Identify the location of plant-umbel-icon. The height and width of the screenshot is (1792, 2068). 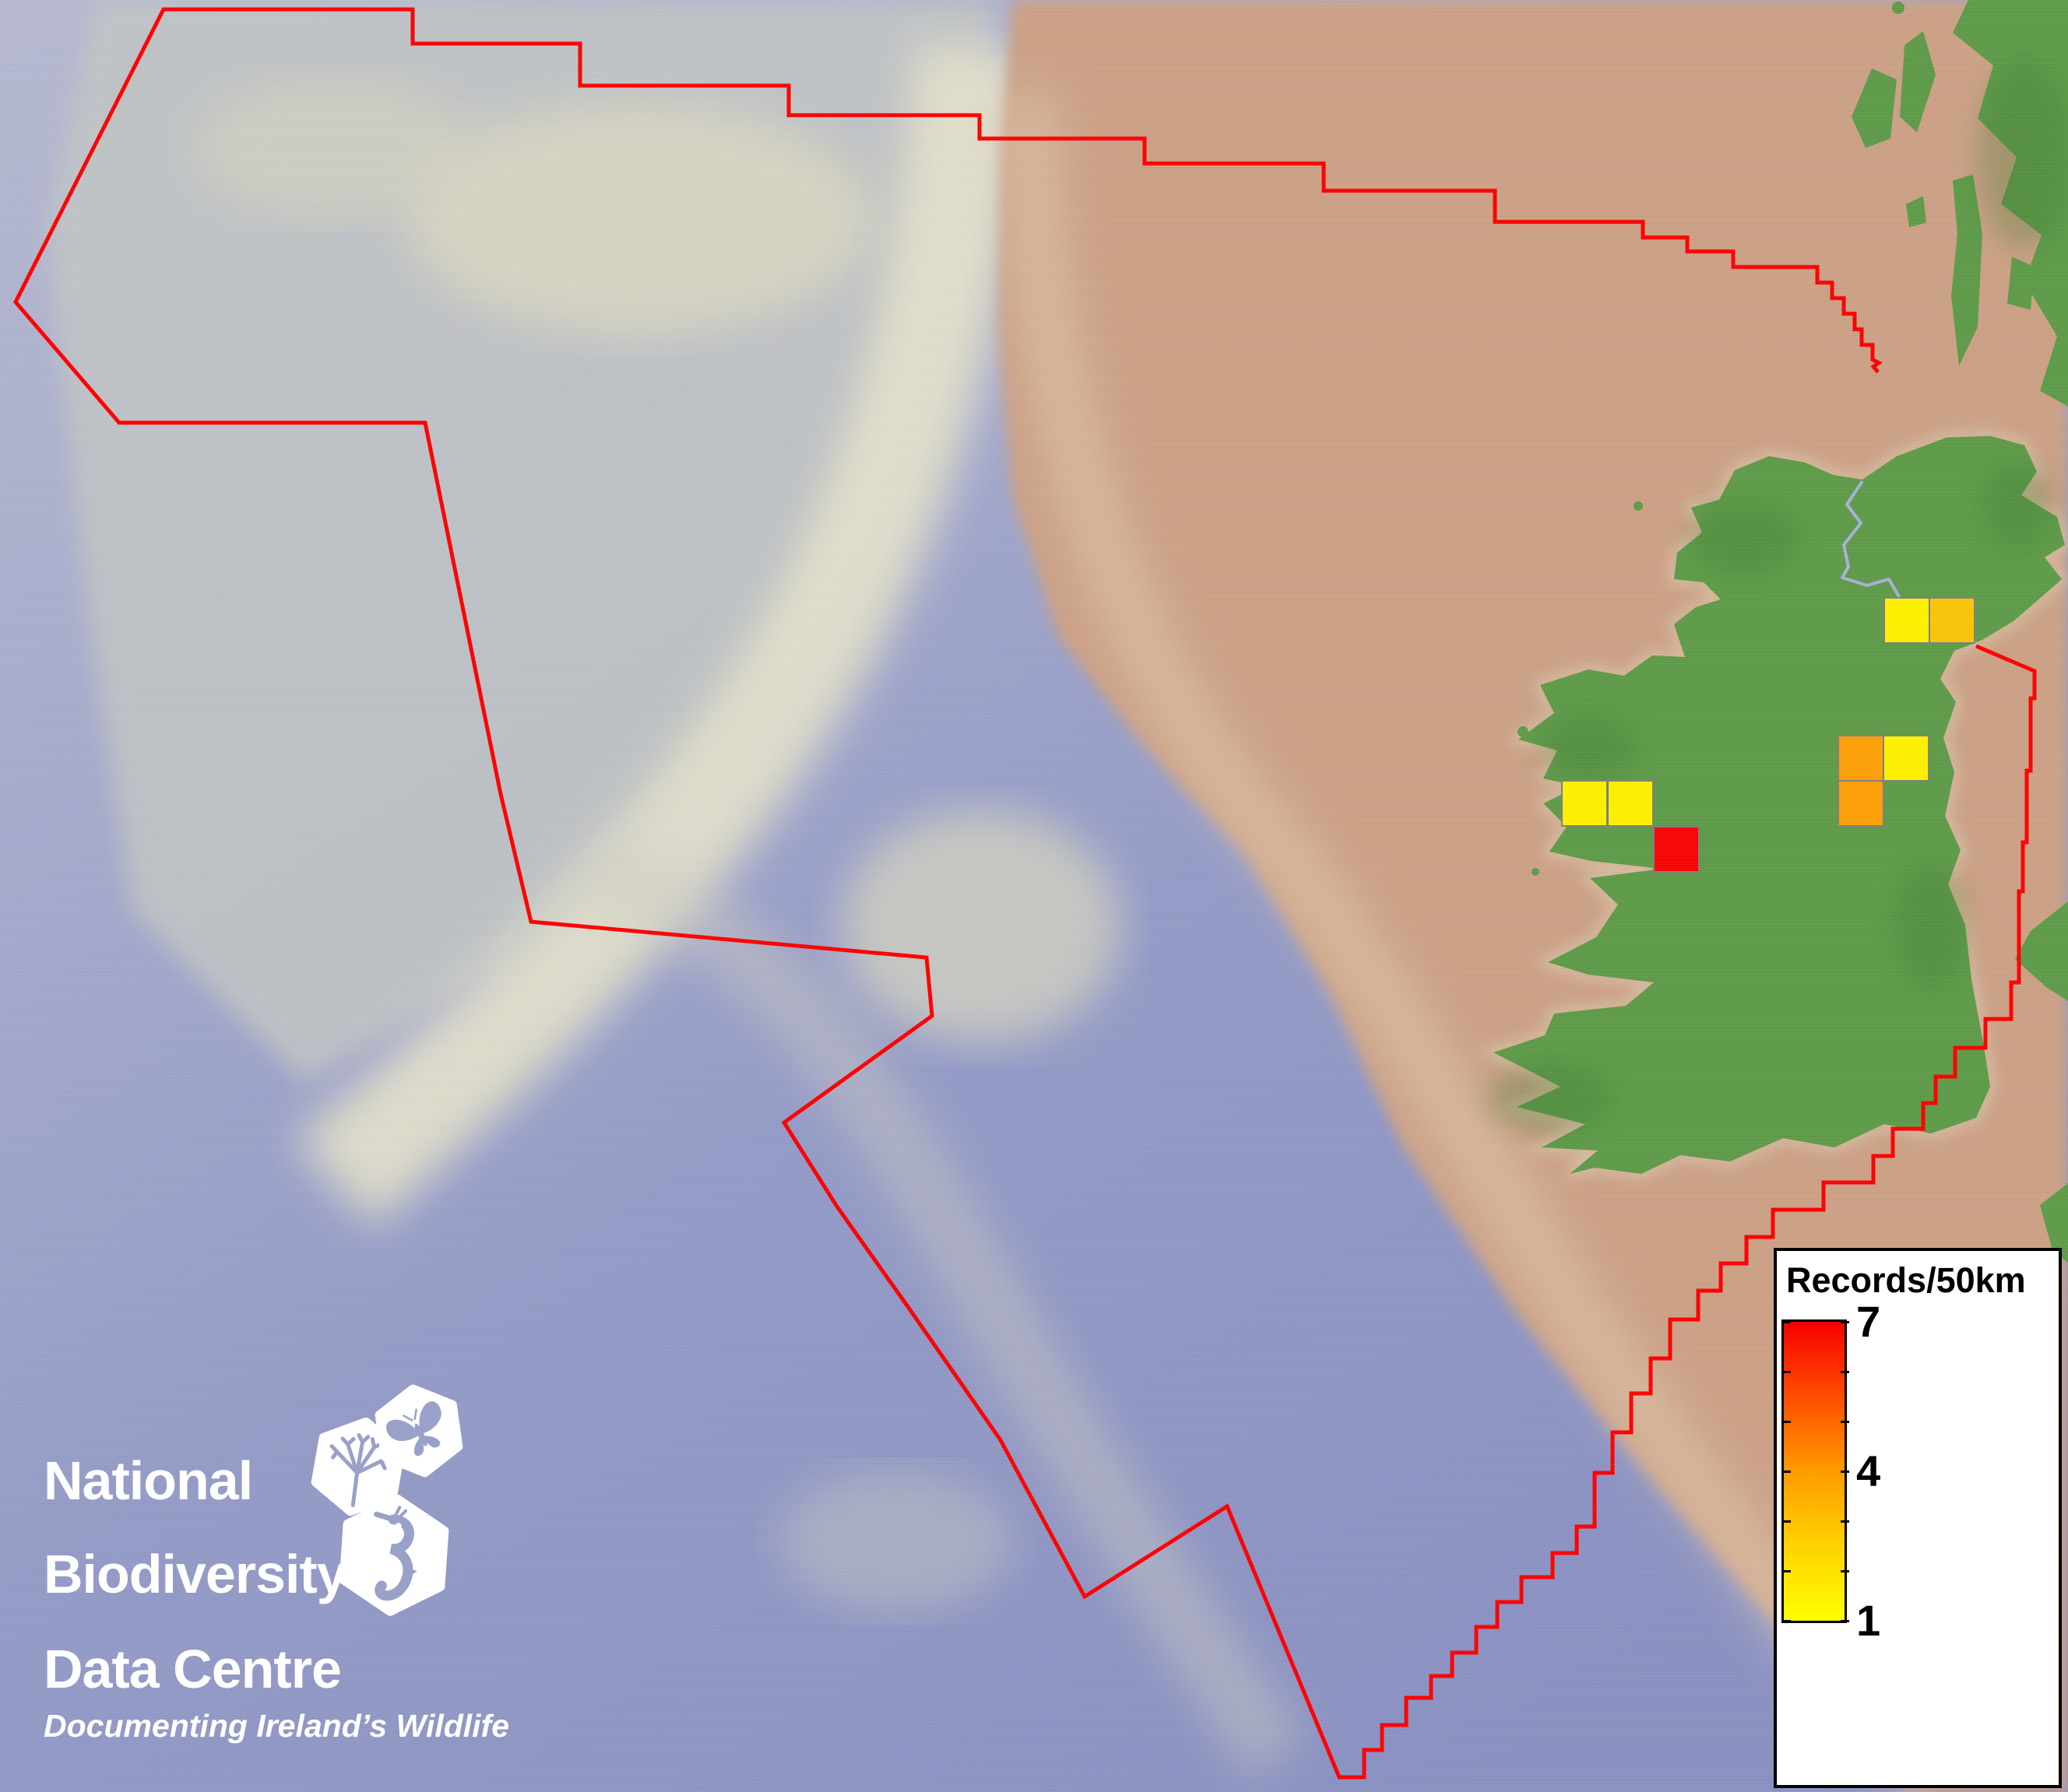
(360, 1470).